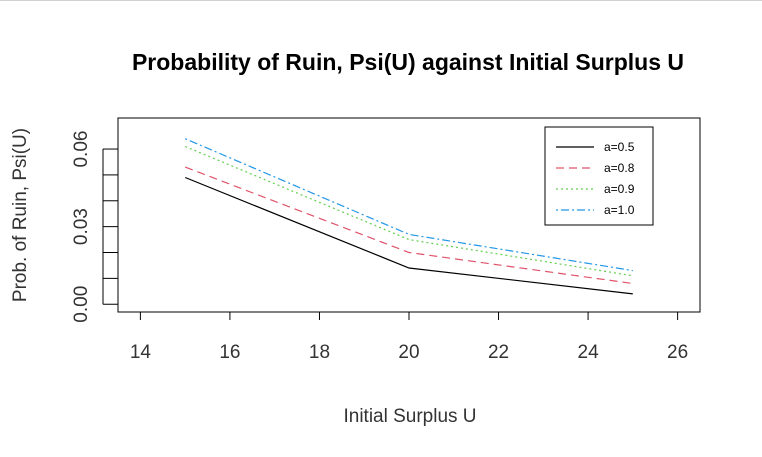  What do you see at coordinates (619, 168) in the screenshot?
I see `legend-label: a=0.8` at bounding box center [619, 168].